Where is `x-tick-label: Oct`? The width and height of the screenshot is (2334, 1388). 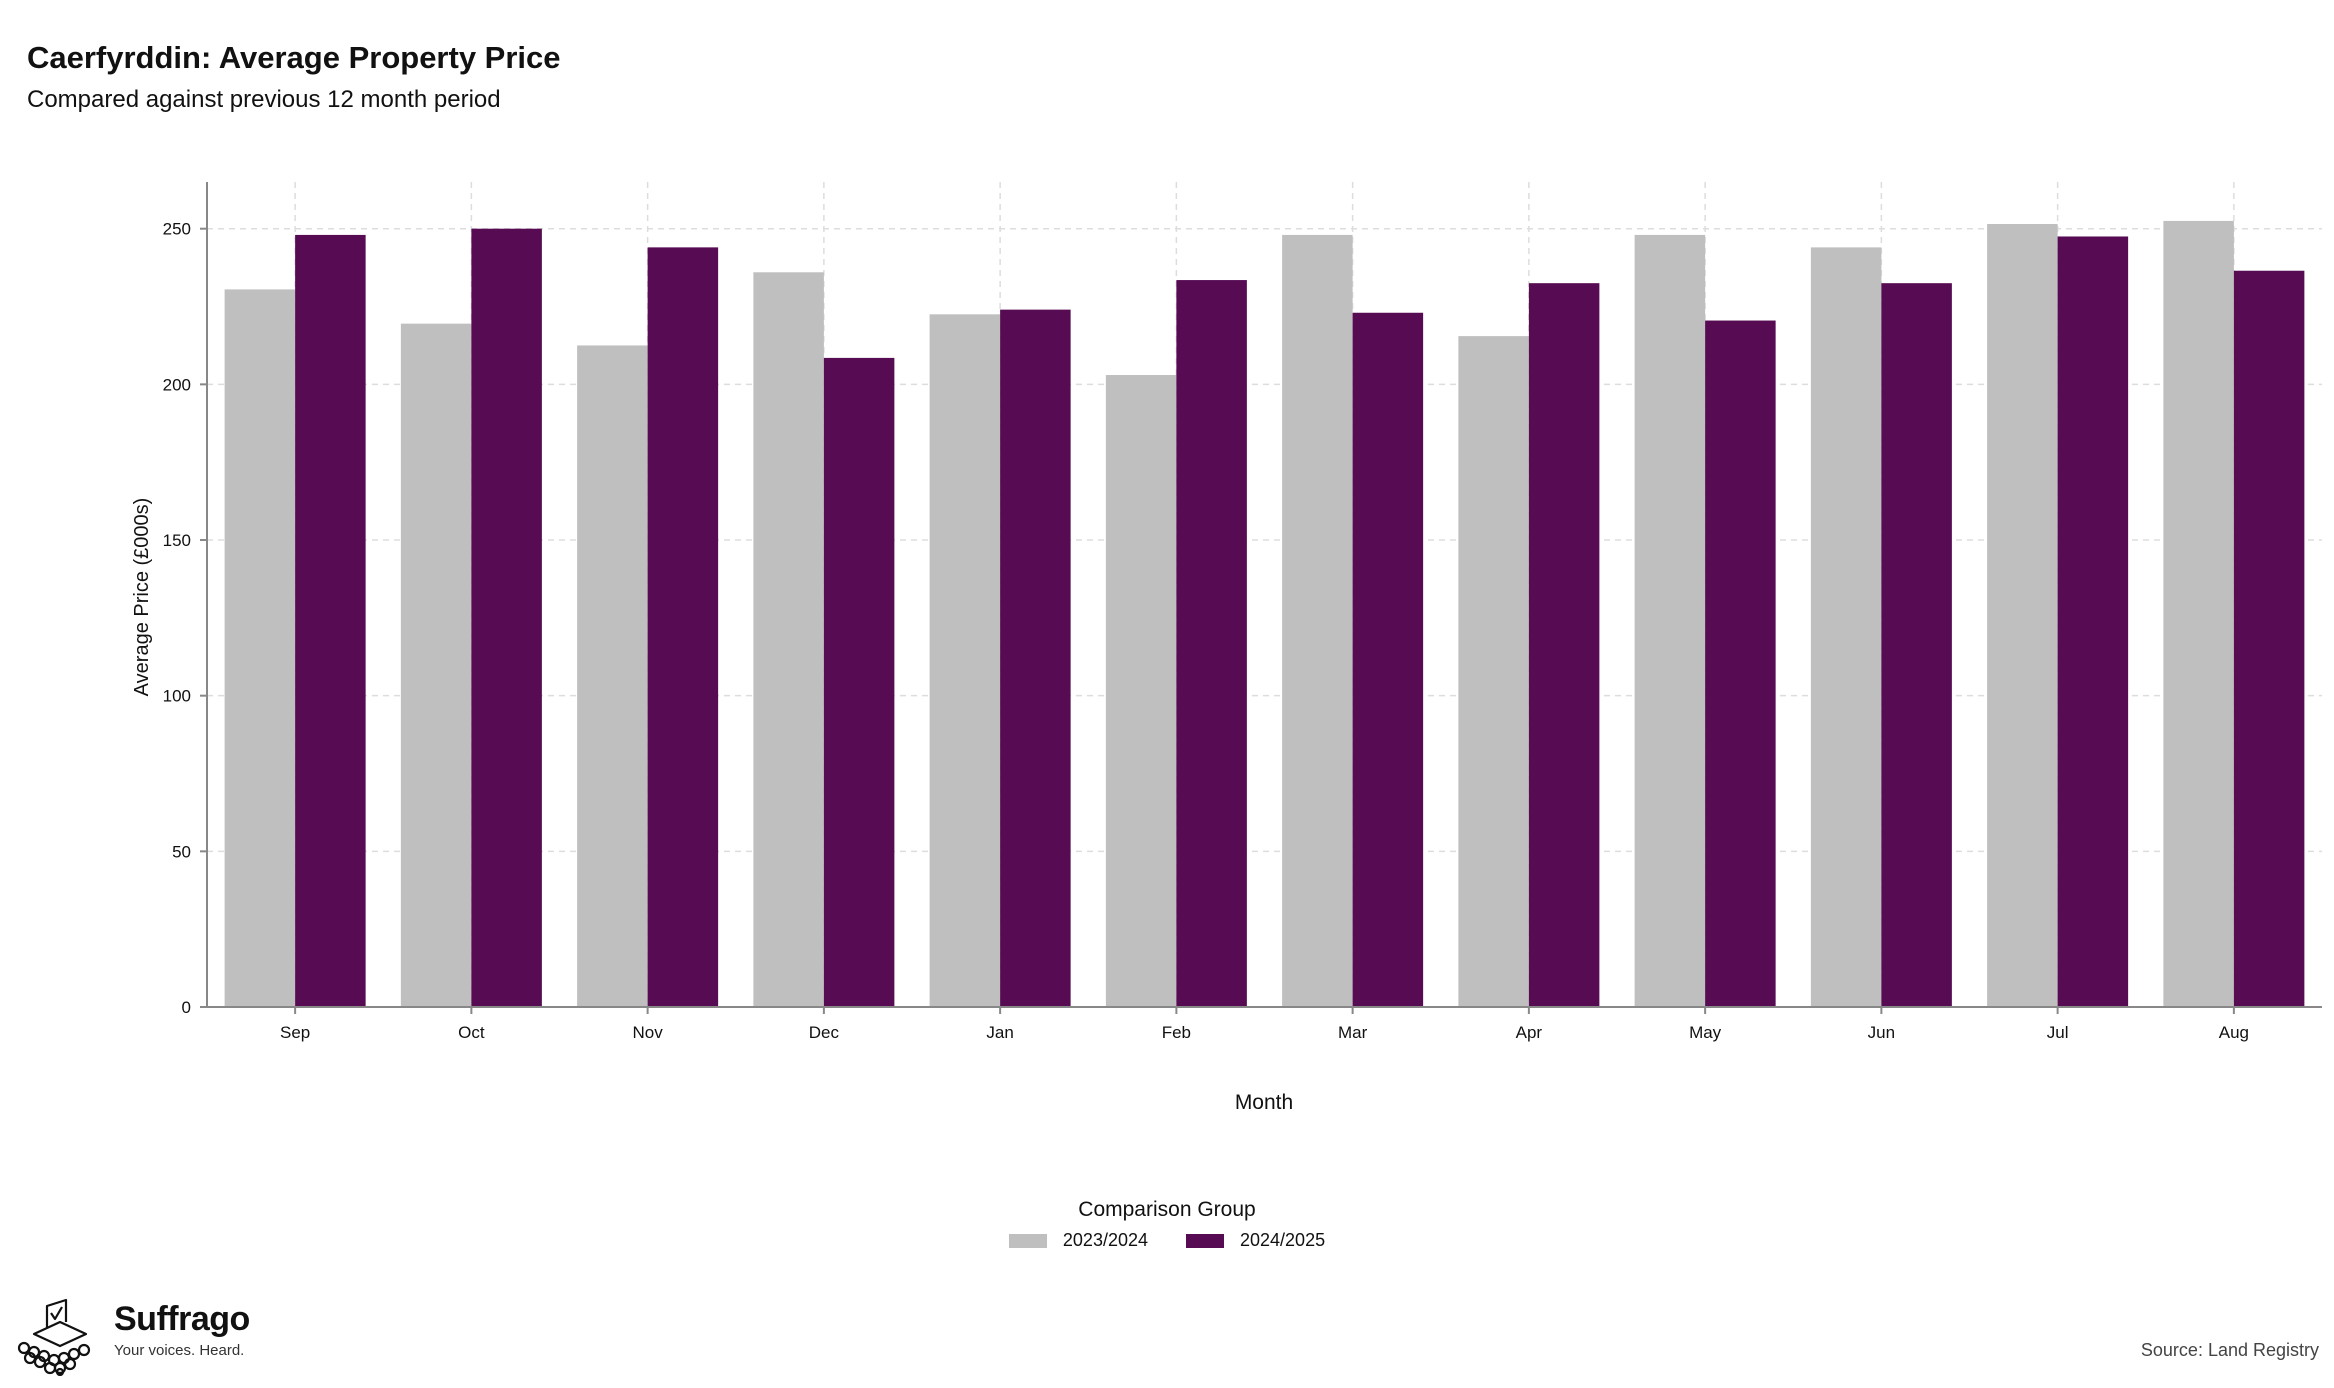 x-tick-label: Oct is located at coordinates (471, 1032).